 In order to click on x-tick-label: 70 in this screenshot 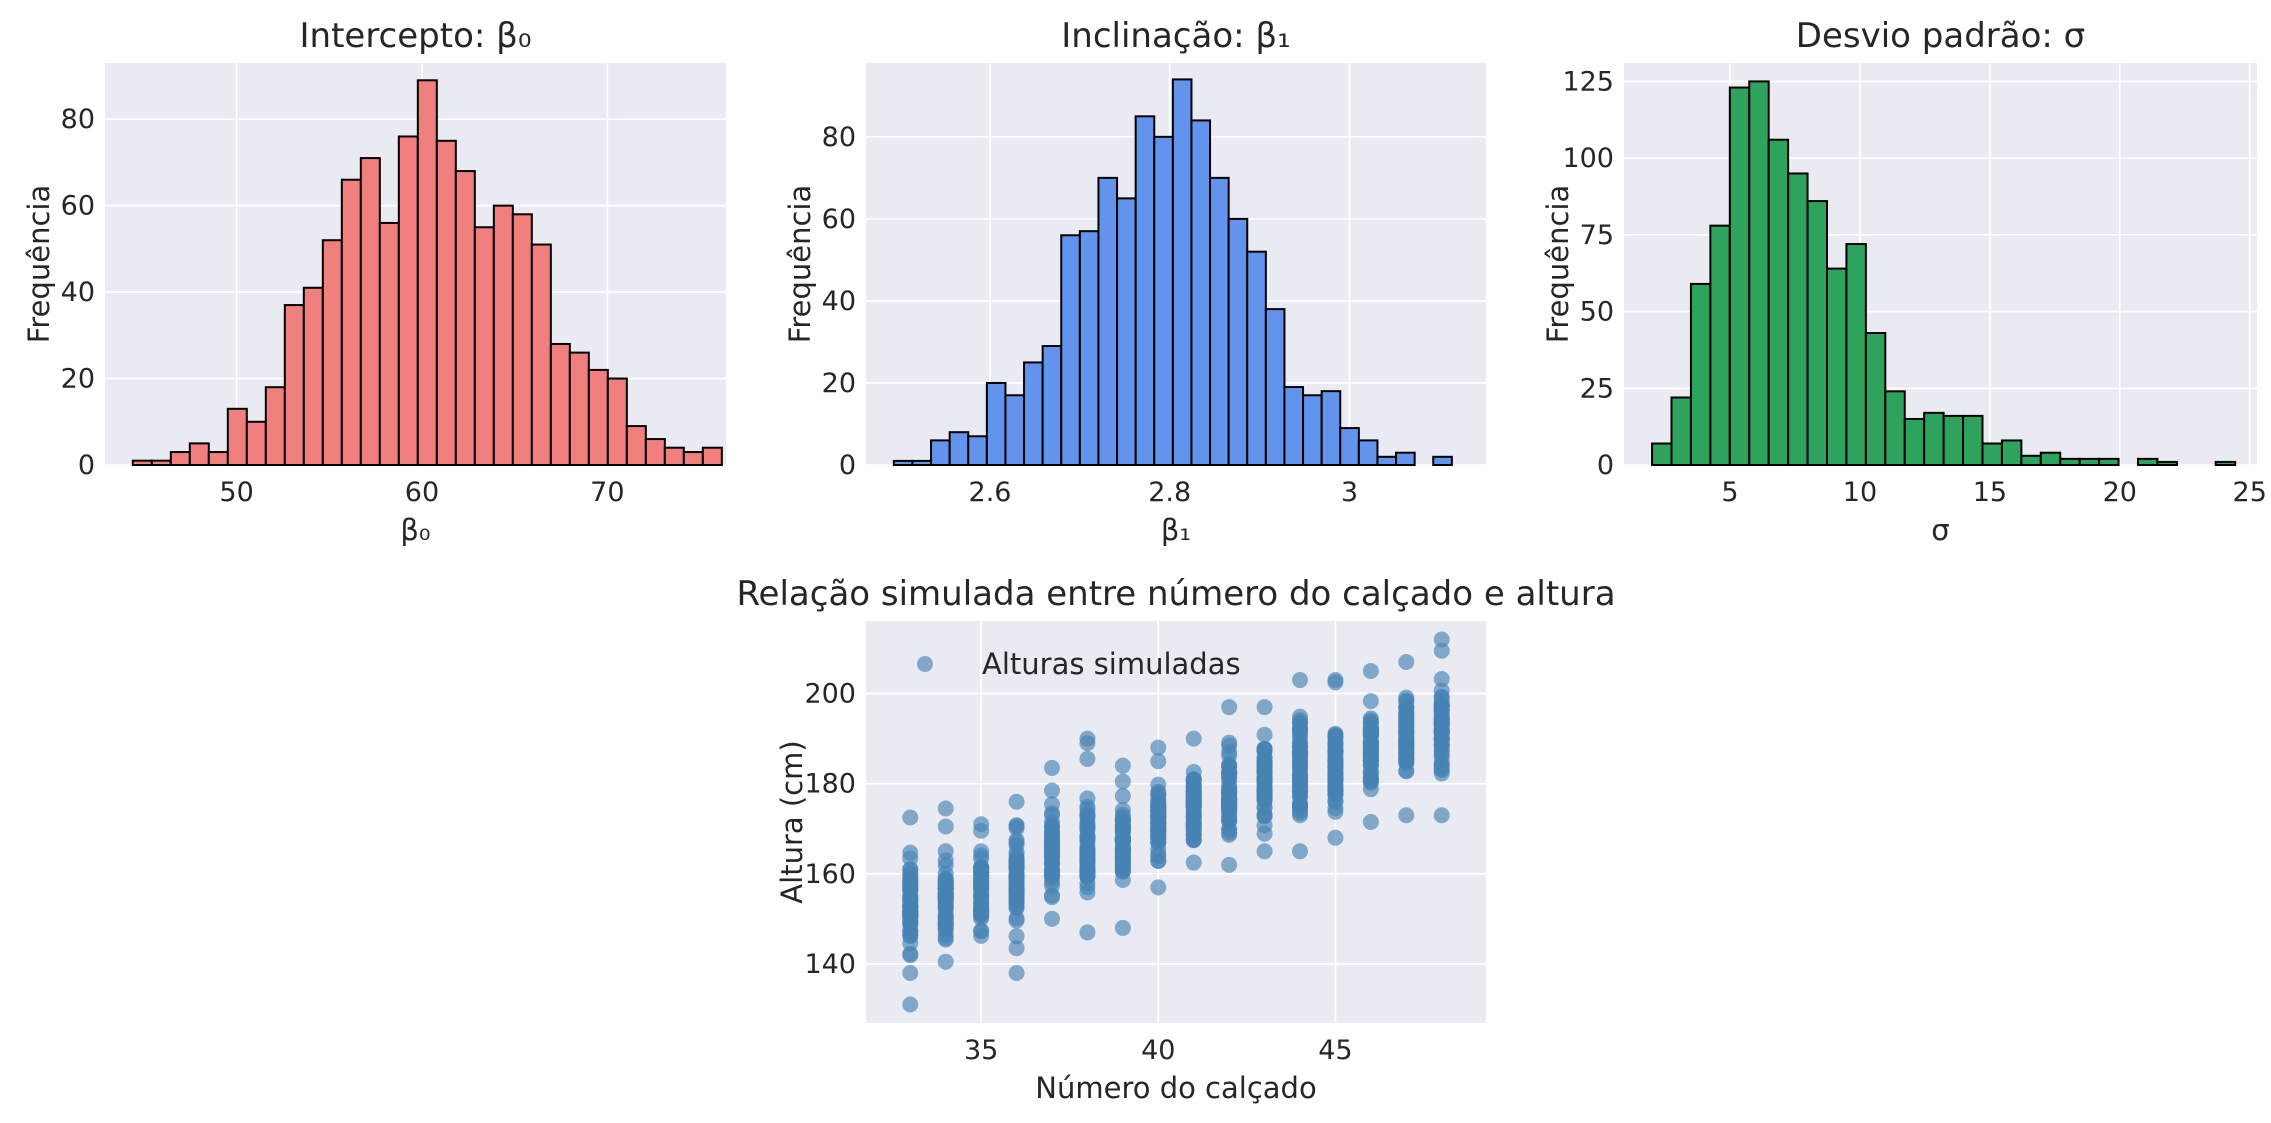, I will do `click(607, 492)`.